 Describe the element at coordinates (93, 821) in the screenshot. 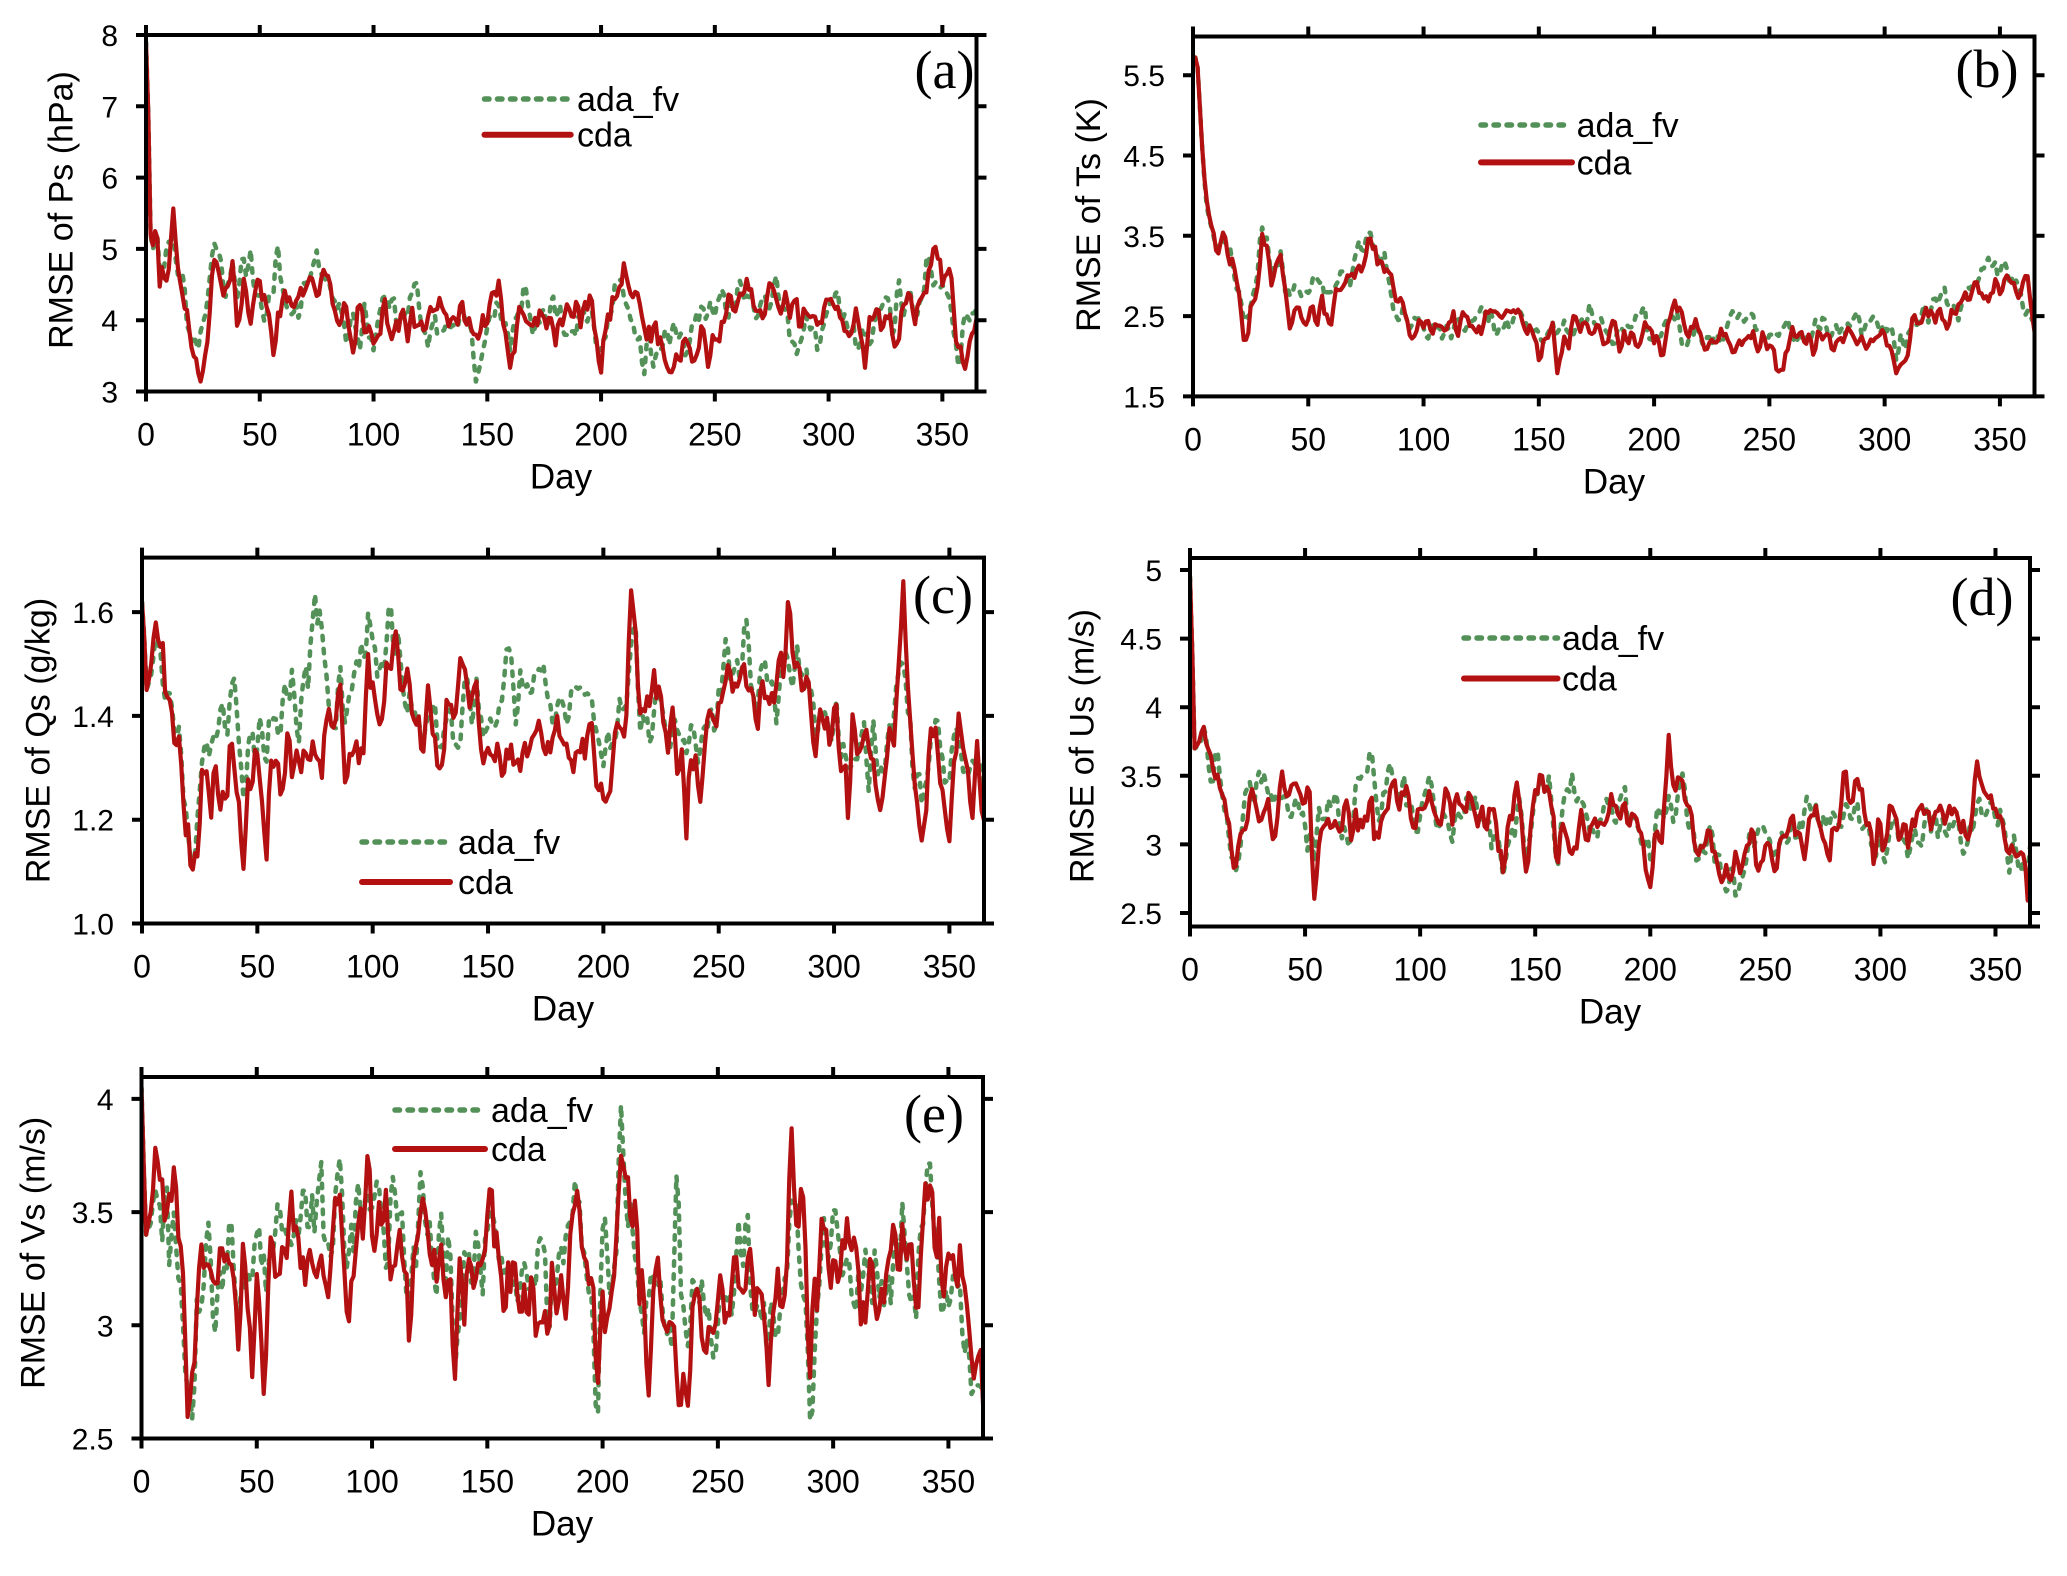

I see `svg-text: 1.2` at that location.